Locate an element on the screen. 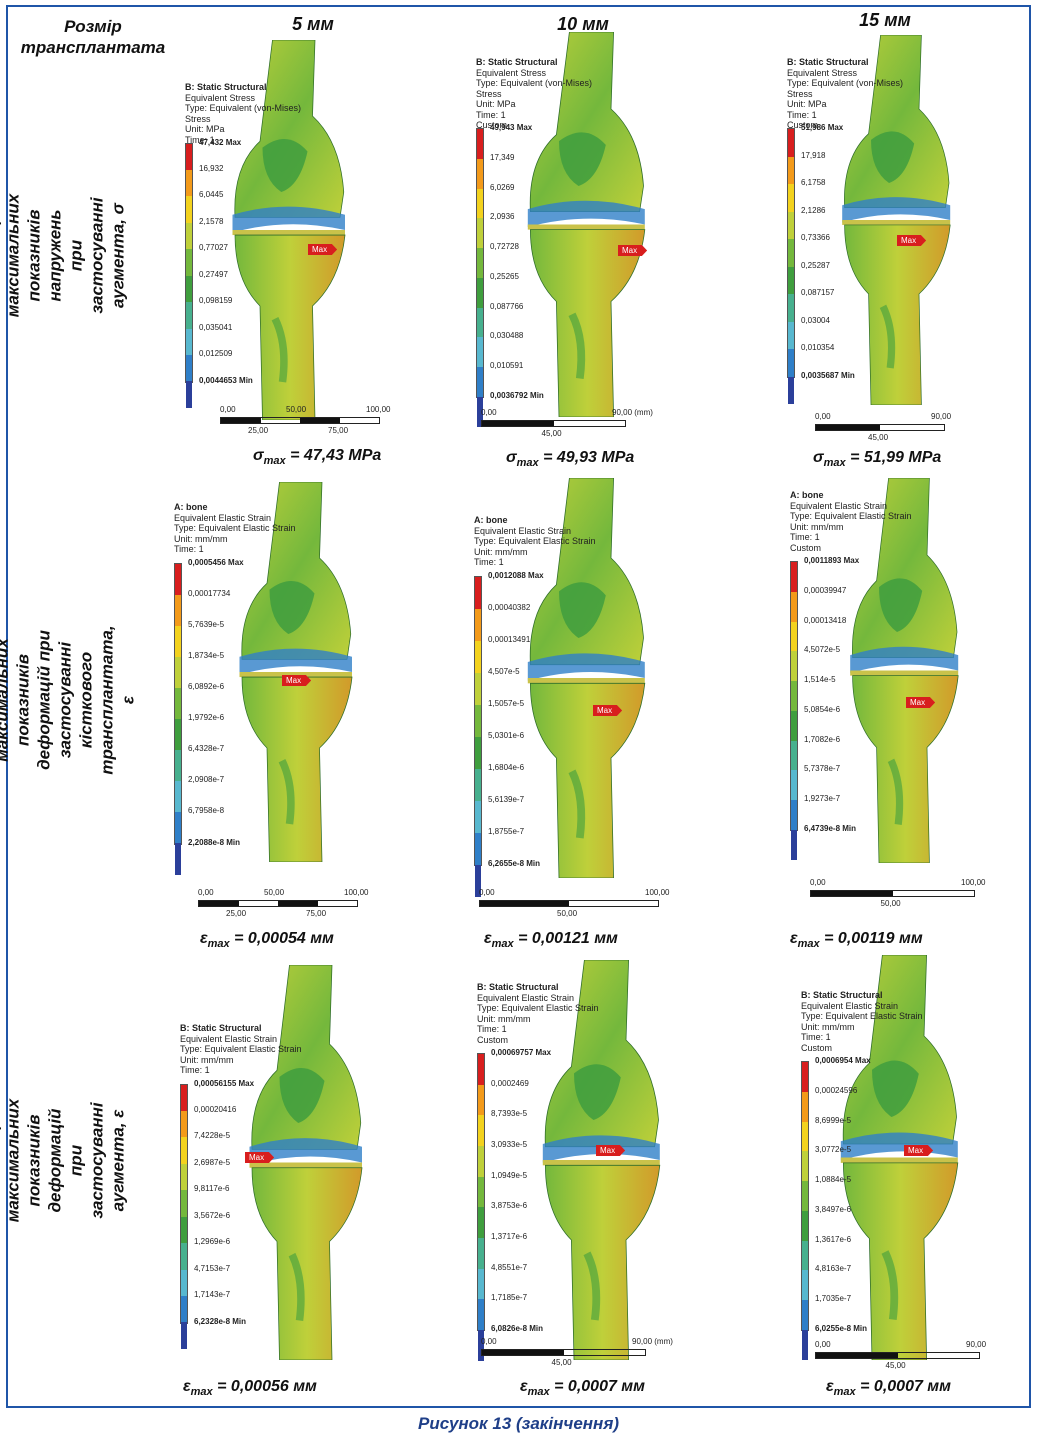  scale-bar-track is located at coordinates (880, 427).